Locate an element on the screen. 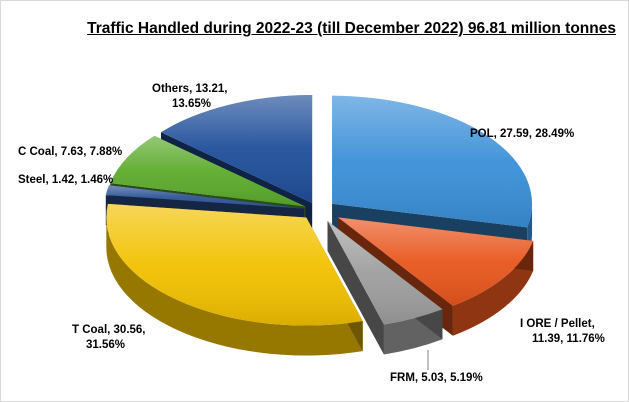 The image size is (629, 402). data-label-steel: Steel, 1.42, 1.46% is located at coordinates (65, 180).